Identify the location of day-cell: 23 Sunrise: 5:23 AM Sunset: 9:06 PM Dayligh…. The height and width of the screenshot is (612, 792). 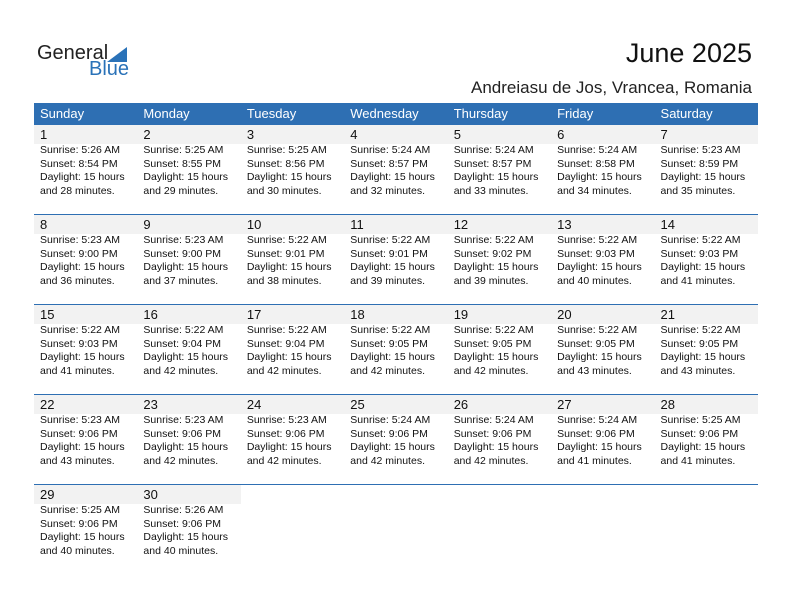
(189, 439).